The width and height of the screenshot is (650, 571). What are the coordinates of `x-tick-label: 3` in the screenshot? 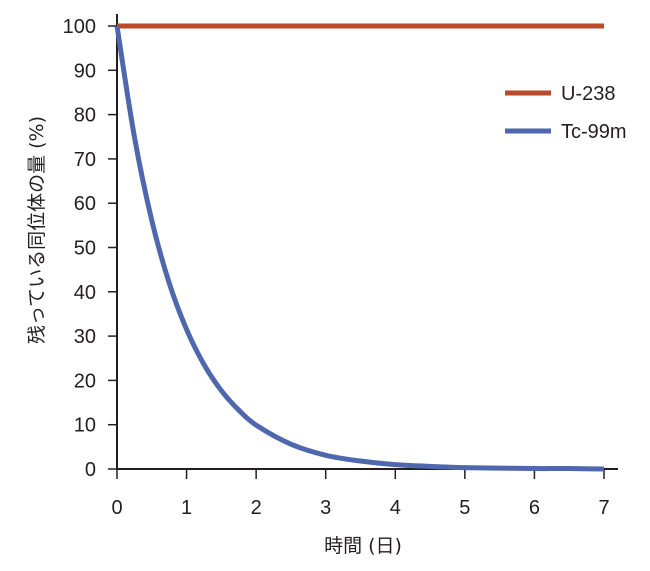 It's located at (325, 508).